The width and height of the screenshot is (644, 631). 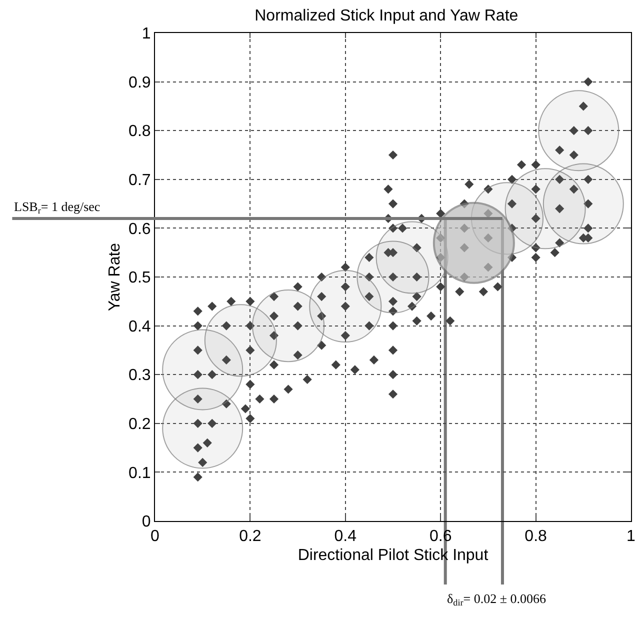 What do you see at coordinates (386, 16) in the screenshot?
I see `chart-title: Normalized Stick Input and Yaw Rate` at bounding box center [386, 16].